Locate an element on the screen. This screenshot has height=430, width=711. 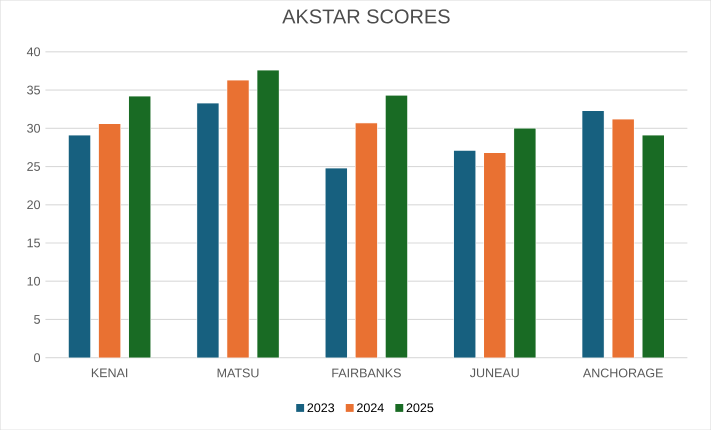
y-tick-label: 10 is located at coordinates (34, 281).